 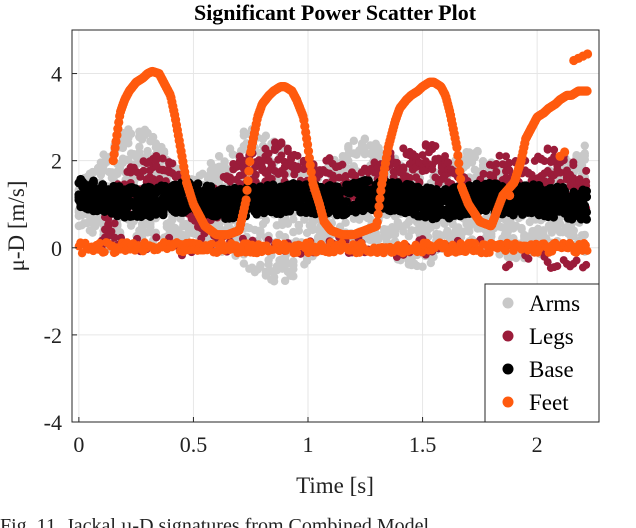 I want to click on chart-title: Significant Power Scatter Plot, so click(x=335, y=12).